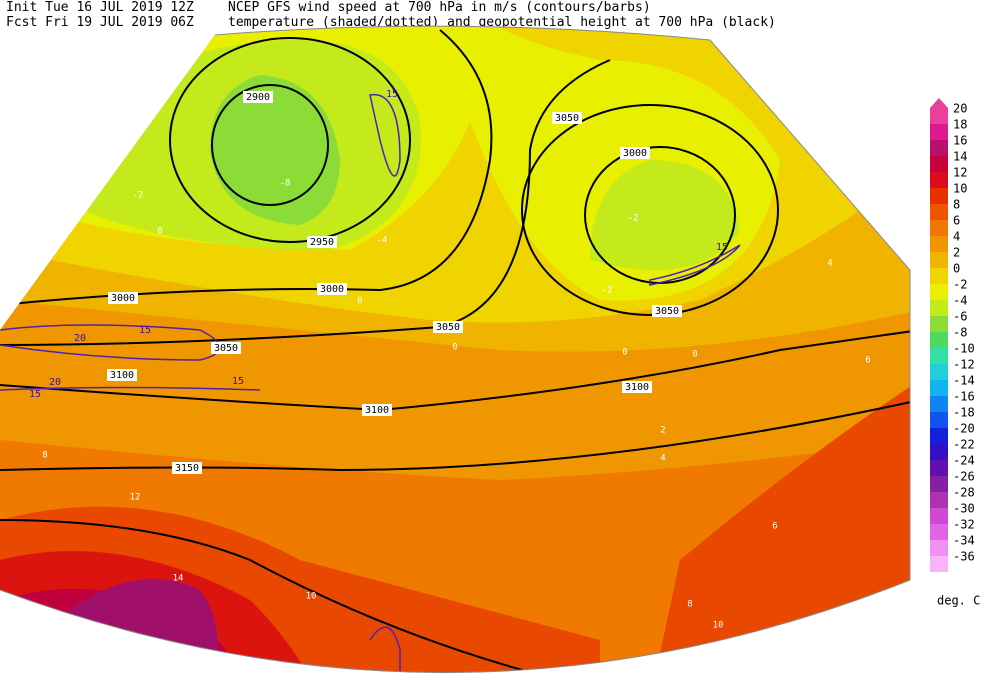 Image resolution: width=1000 pixels, height=680 pixels. What do you see at coordinates (258, 97) in the screenshot?
I see `height-label: 2900` at bounding box center [258, 97].